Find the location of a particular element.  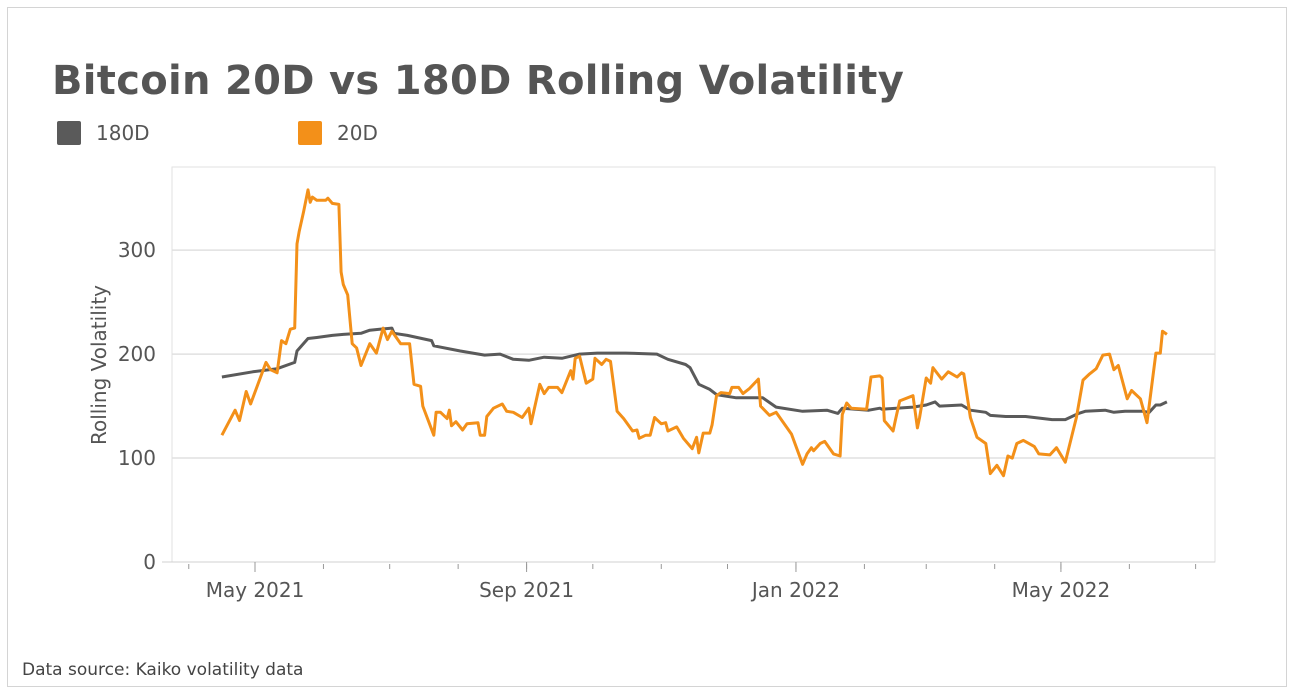

y-tick-label: 300 is located at coordinates (137, 250).